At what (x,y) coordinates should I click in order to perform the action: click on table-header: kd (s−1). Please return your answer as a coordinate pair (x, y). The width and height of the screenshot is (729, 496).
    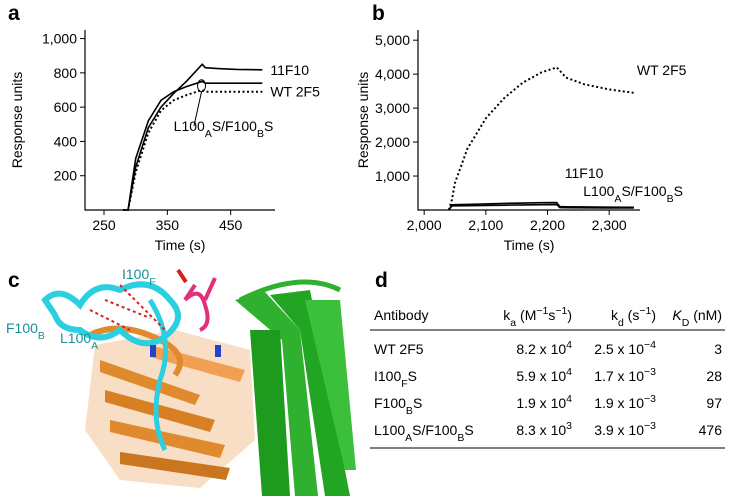
    Looking at the image, I should click on (633, 317).